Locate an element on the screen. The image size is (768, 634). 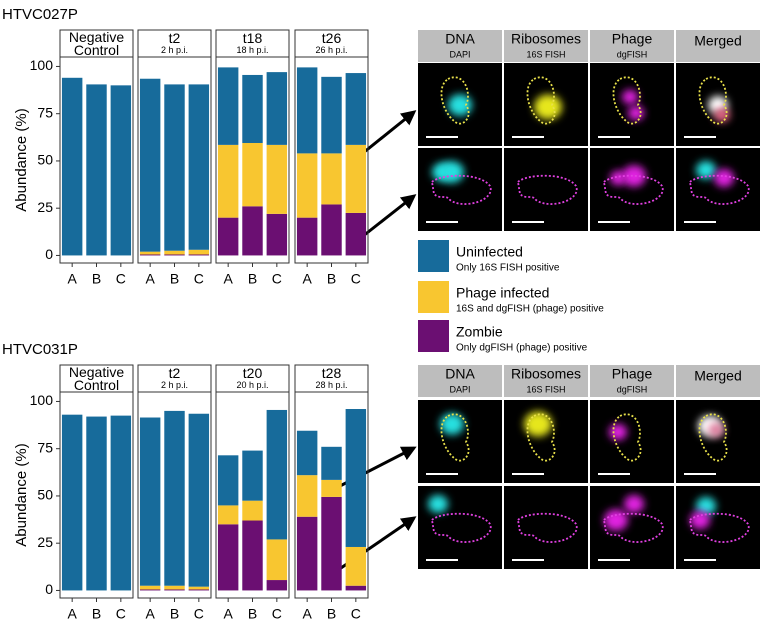
facet-subtitle: 20 h p.i. is located at coordinates (252, 384).